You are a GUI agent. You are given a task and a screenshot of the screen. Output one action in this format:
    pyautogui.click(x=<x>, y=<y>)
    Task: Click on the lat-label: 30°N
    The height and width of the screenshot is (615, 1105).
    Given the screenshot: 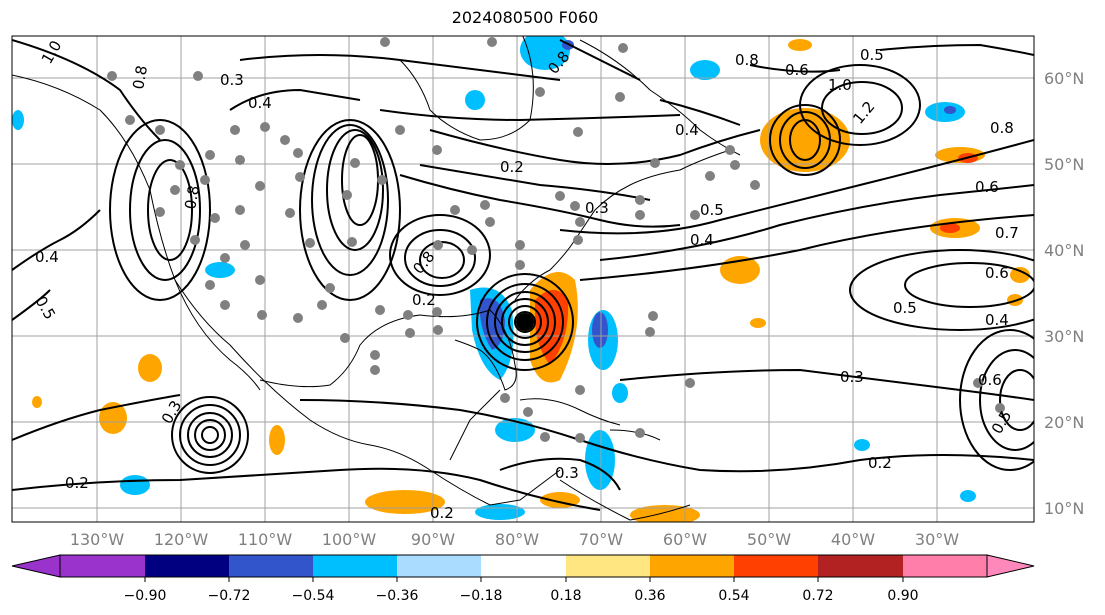 What is the action you would take?
    pyautogui.click(x=1064, y=336)
    